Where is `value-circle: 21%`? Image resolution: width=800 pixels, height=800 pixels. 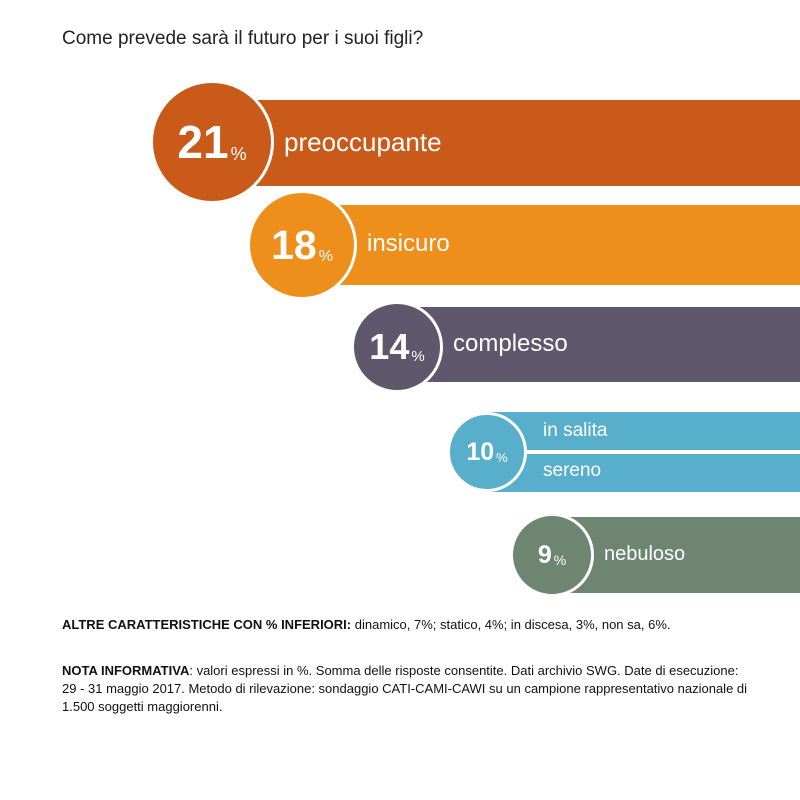 value-circle: 21% is located at coordinates (212, 142).